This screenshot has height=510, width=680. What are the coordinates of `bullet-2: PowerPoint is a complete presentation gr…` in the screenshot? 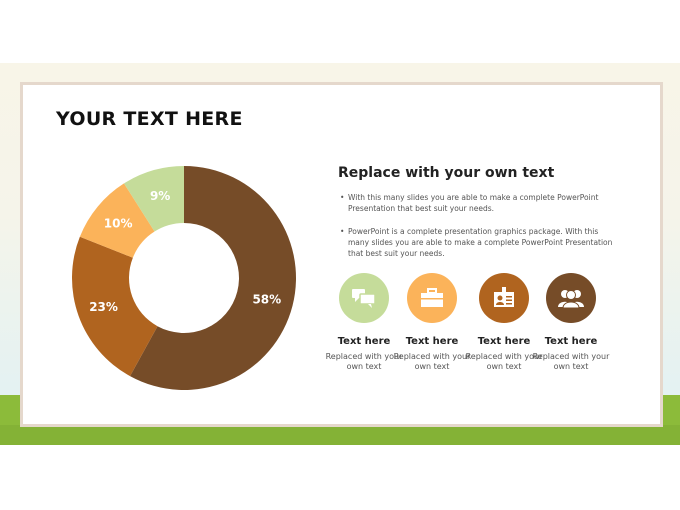 It's located at (477, 242).